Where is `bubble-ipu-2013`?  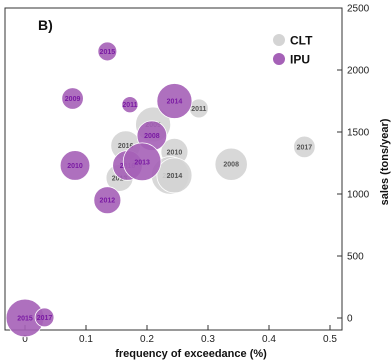
bubble-ipu-2013 is located at coordinates (142, 162).